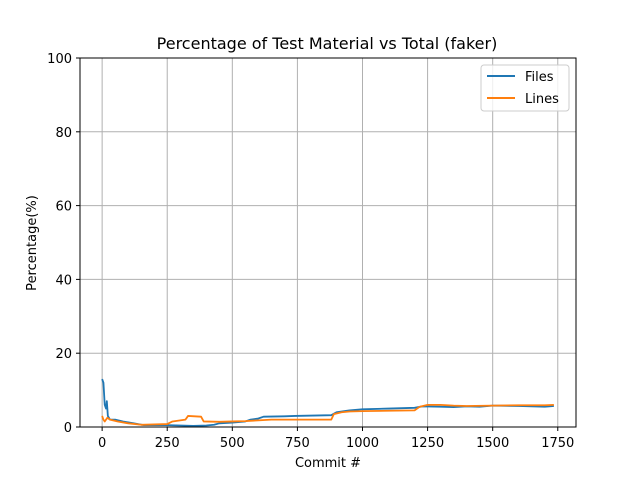 Image resolution: width=640 pixels, height=480 pixels. What do you see at coordinates (525, 88) in the screenshot?
I see `legend: Files Lines` at bounding box center [525, 88].